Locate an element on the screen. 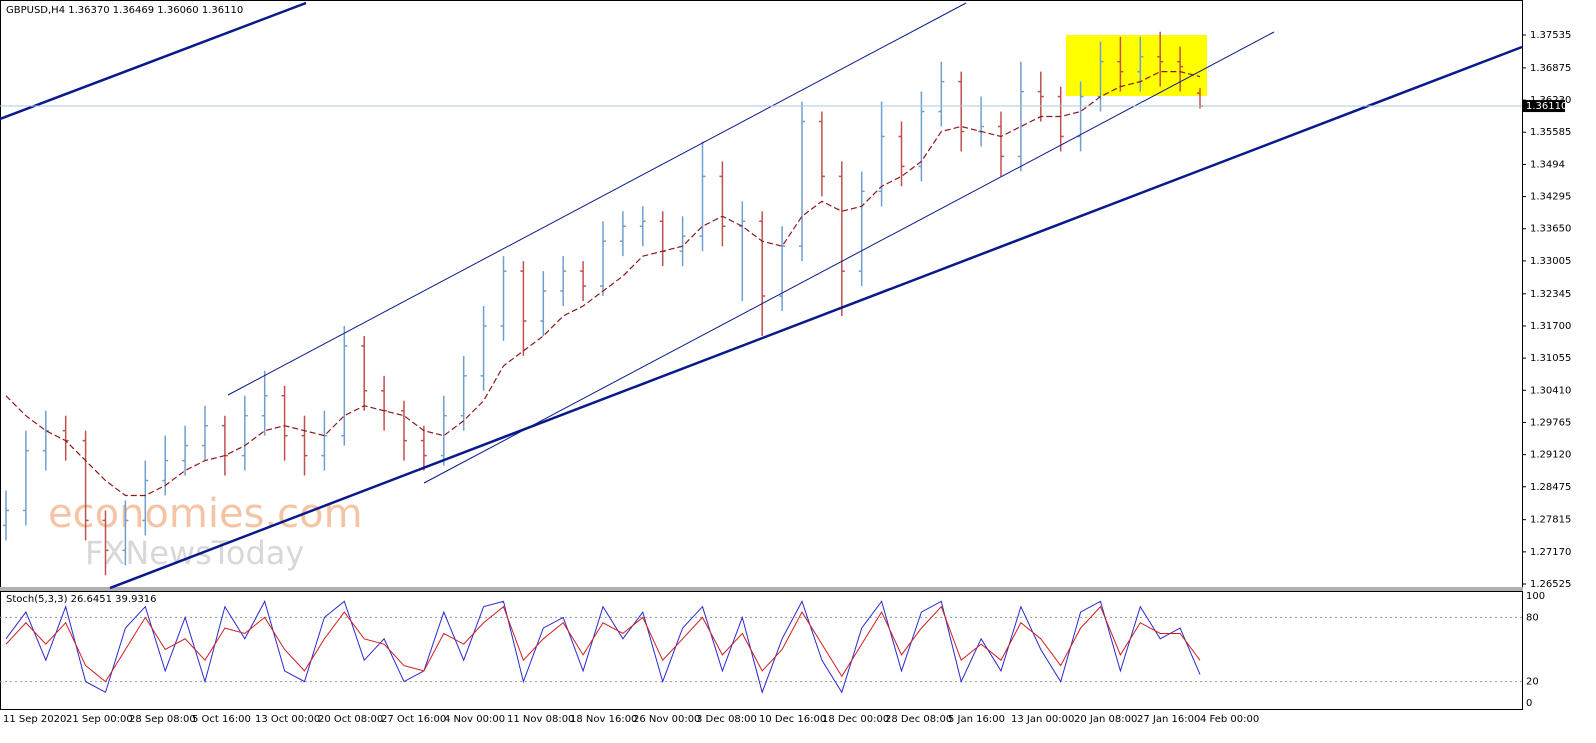  x-tick-label: 10 Dec 16:00 is located at coordinates (792, 719).